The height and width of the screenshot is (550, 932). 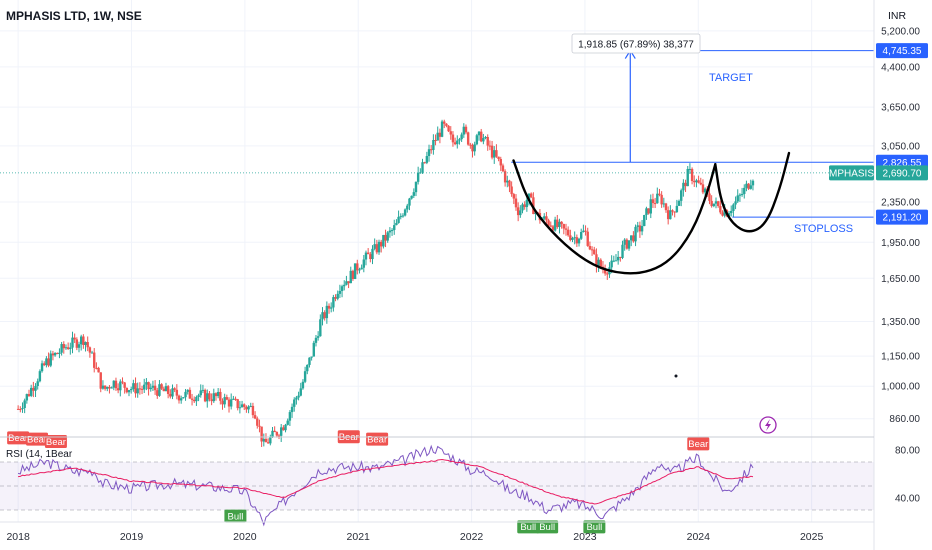 What do you see at coordinates (18, 537) in the screenshot?
I see `time-tick-label: 2018` at bounding box center [18, 537].